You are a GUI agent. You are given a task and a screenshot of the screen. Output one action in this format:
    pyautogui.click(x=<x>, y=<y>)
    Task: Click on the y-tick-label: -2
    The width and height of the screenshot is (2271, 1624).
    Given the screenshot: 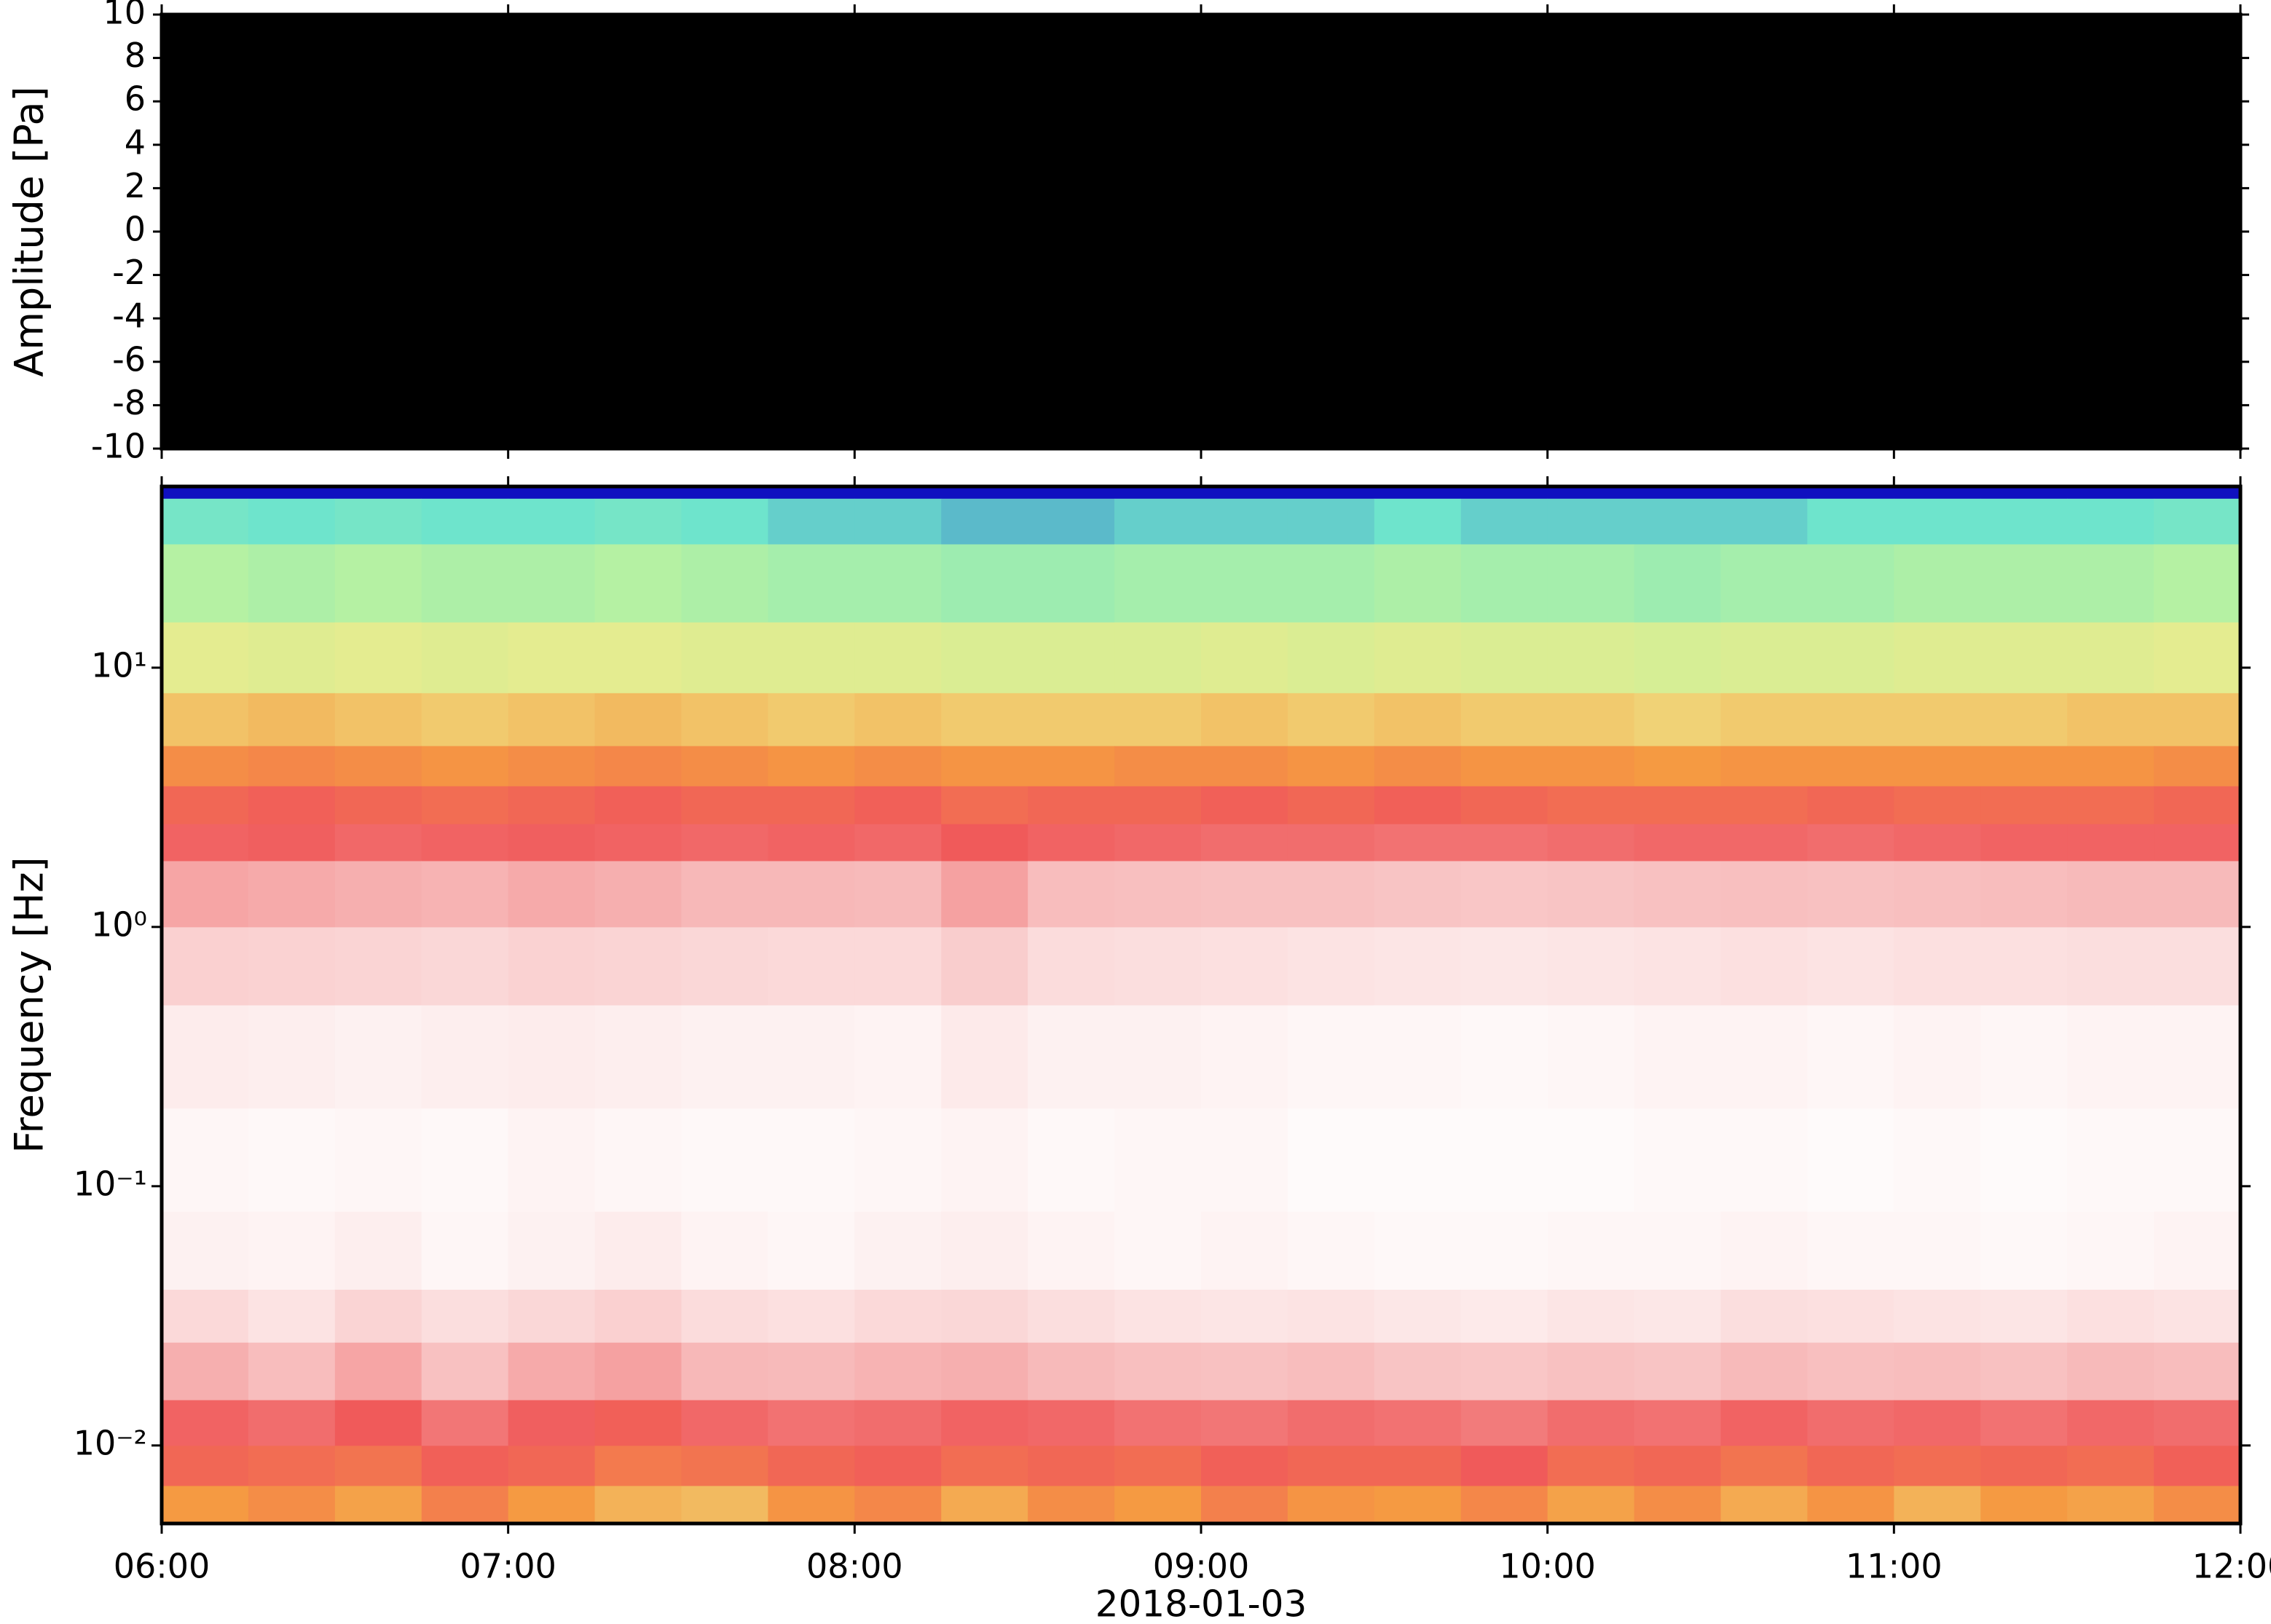 What is the action you would take?
    pyautogui.click(x=129, y=272)
    